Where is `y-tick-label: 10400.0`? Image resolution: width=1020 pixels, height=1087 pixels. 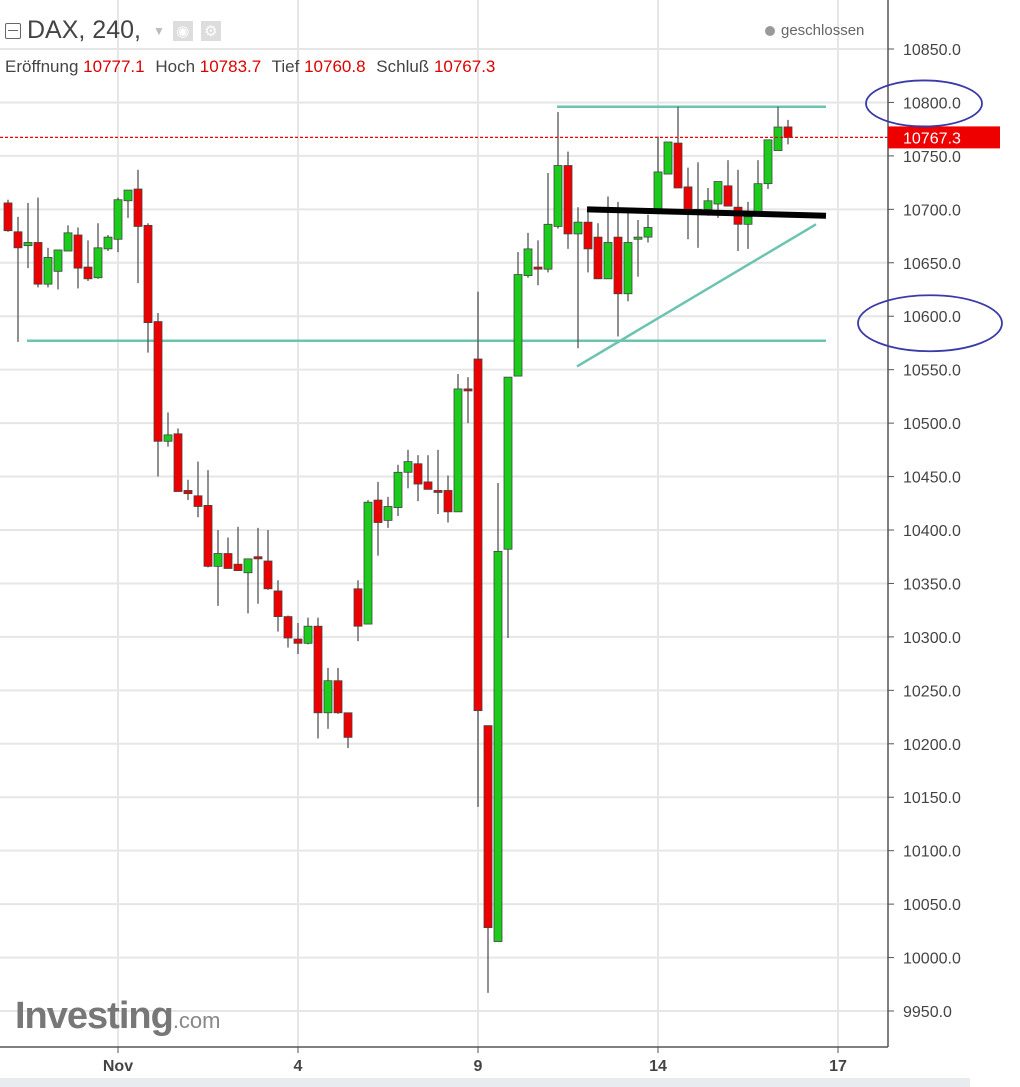
y-tick-label: 10400.0 is located at coordinates (932, 531).